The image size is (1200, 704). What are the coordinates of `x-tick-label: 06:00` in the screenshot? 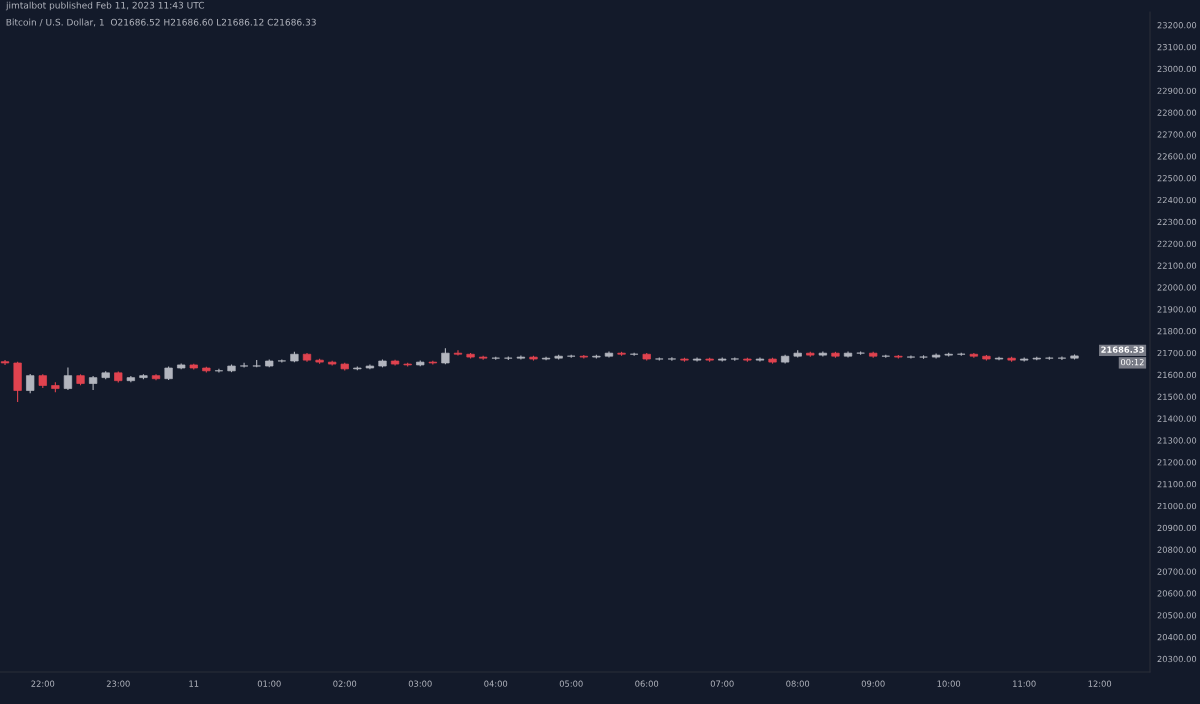 It's located at (647, 683).